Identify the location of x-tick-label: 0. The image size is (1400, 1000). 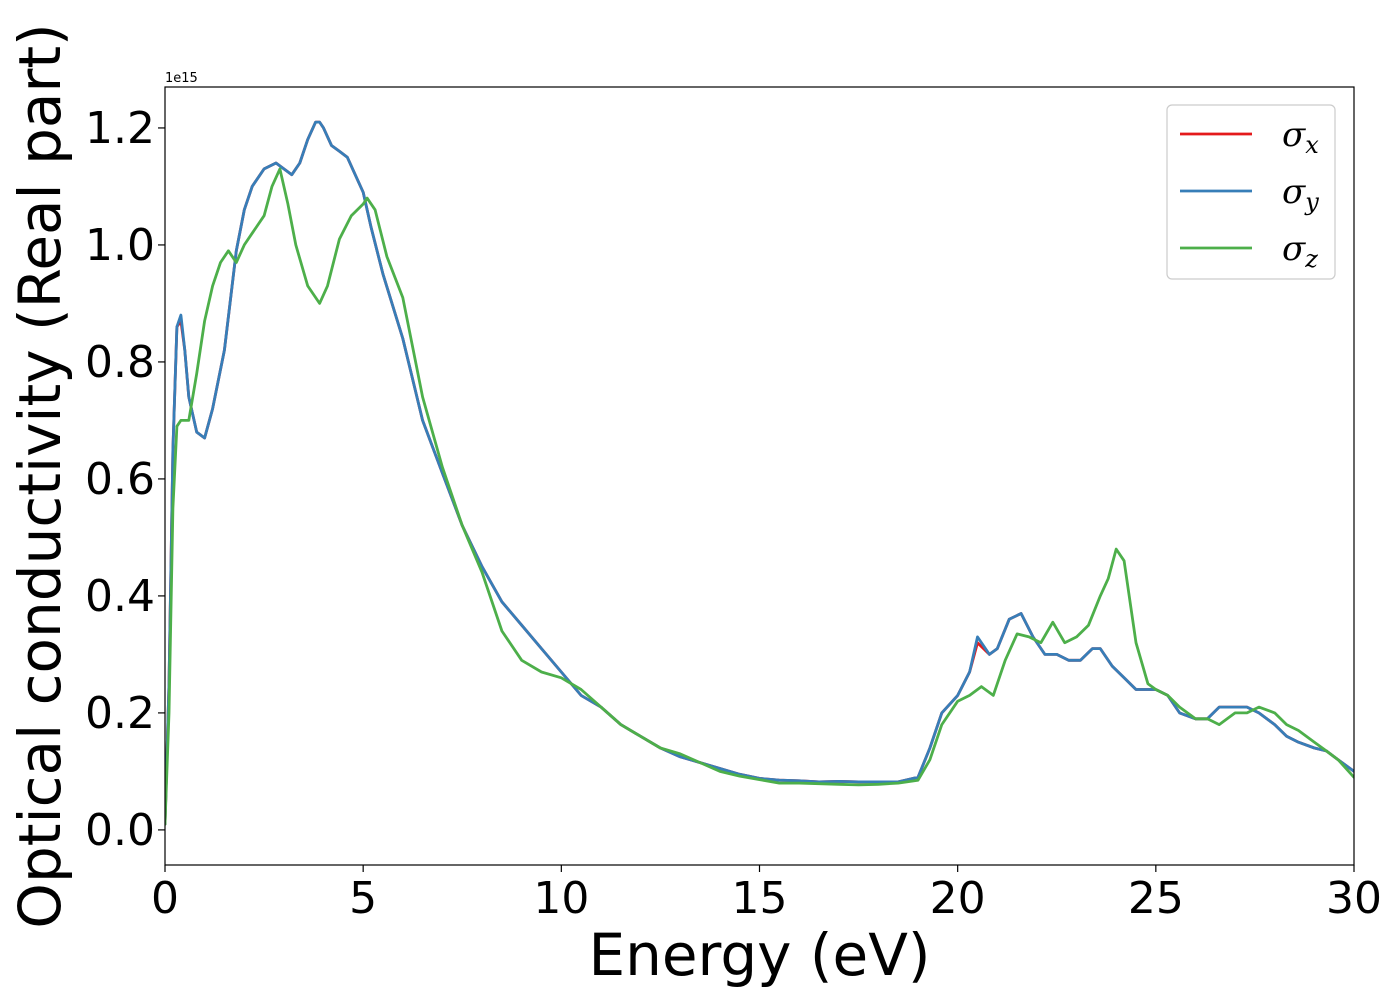
(165, 898).